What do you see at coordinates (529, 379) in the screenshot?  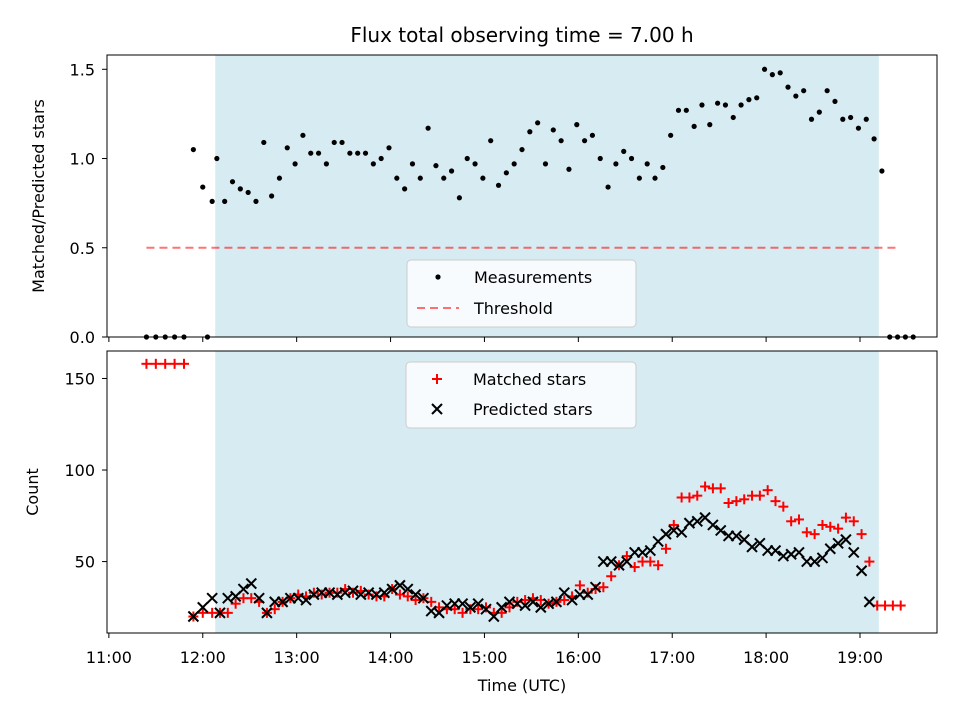 I see `legend-matched-label: Matched stars` at bounding box center [529, 379].